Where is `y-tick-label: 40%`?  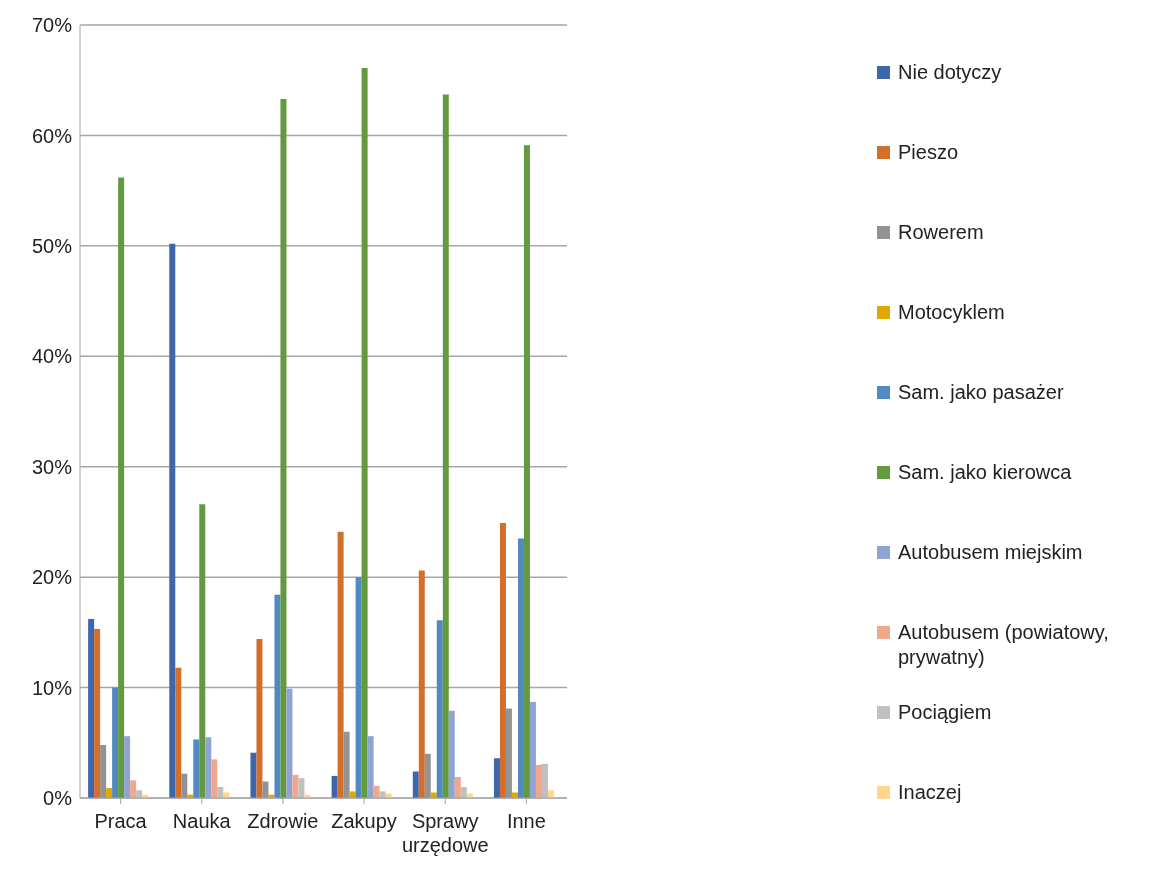
y-tick-label: 40% is located at coordinates (52, 356).